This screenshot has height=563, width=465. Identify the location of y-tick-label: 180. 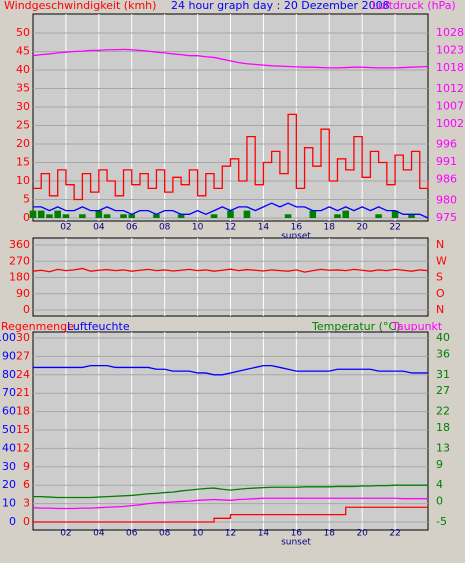
(19, 277).